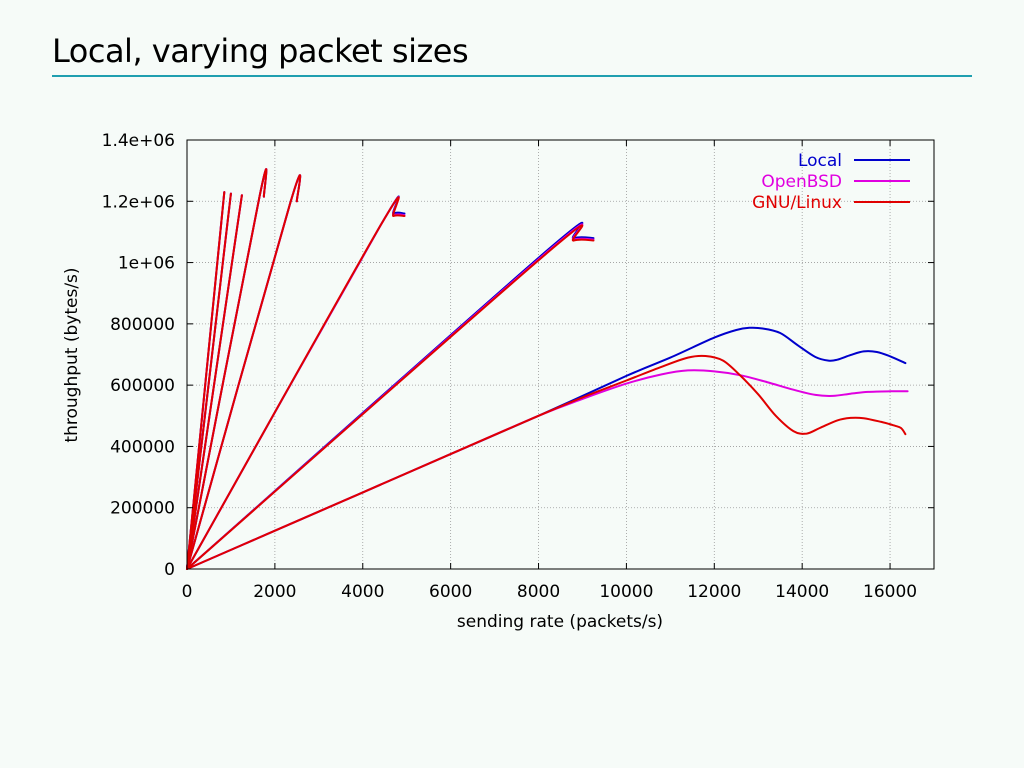 The height and width of the screenshot is (768, 1024). I want to click on x-tick-label: 6000, so click(450, 592).